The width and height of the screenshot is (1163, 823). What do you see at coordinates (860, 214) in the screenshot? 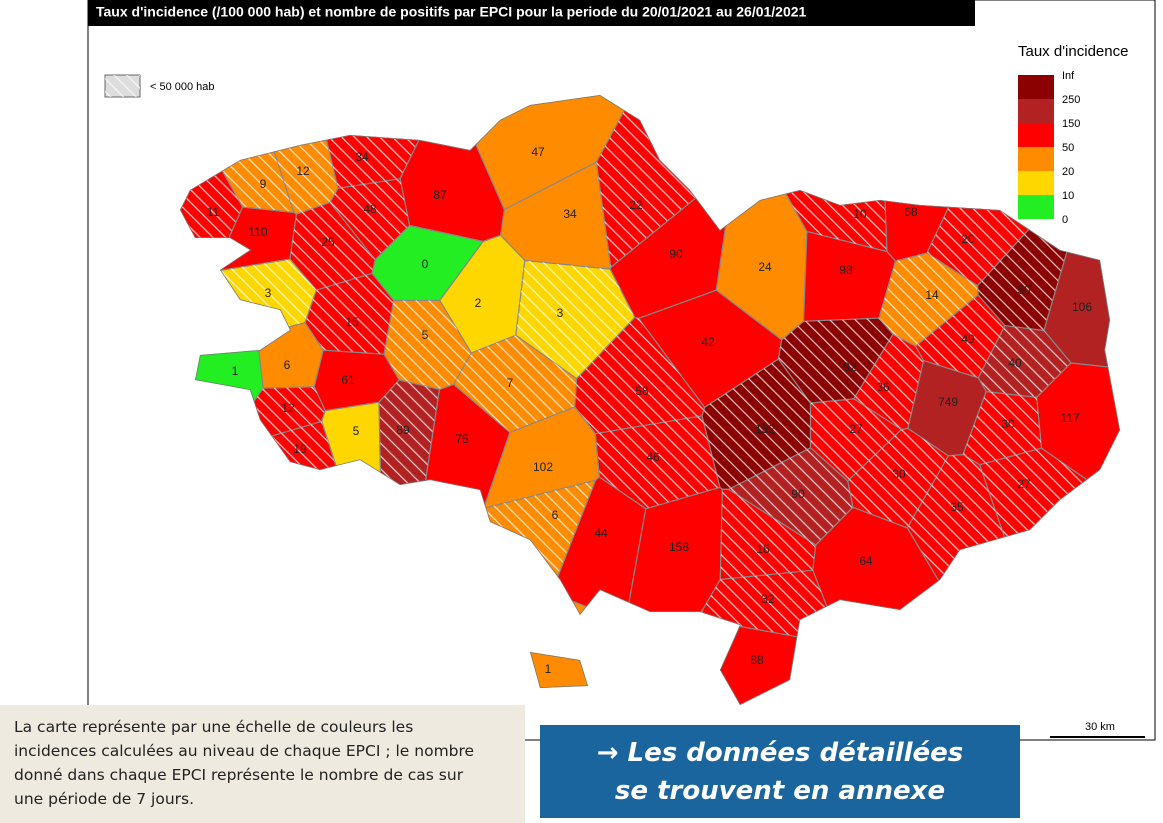
I see `region-label: 10` at bounding box center [860, 214].